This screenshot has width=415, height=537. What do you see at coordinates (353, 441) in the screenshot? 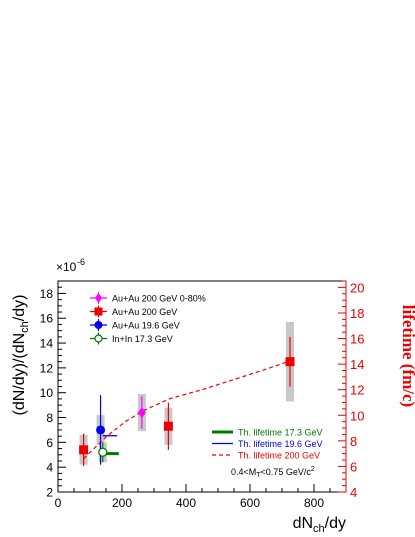
I see `y2-tick-label: 8` at bounding box center [353, 441].